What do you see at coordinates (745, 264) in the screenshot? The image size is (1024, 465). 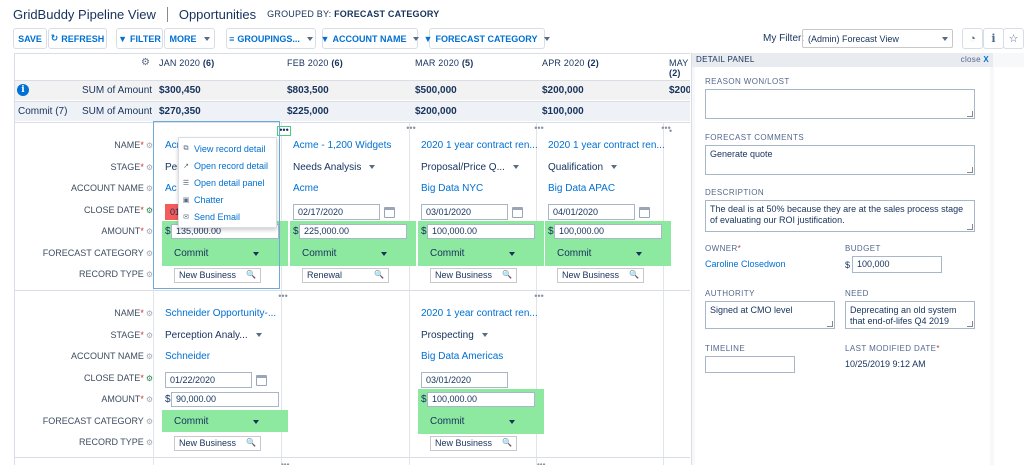 I see `owner-link: Caroline Closedwon` at bounding box center [745, 264].